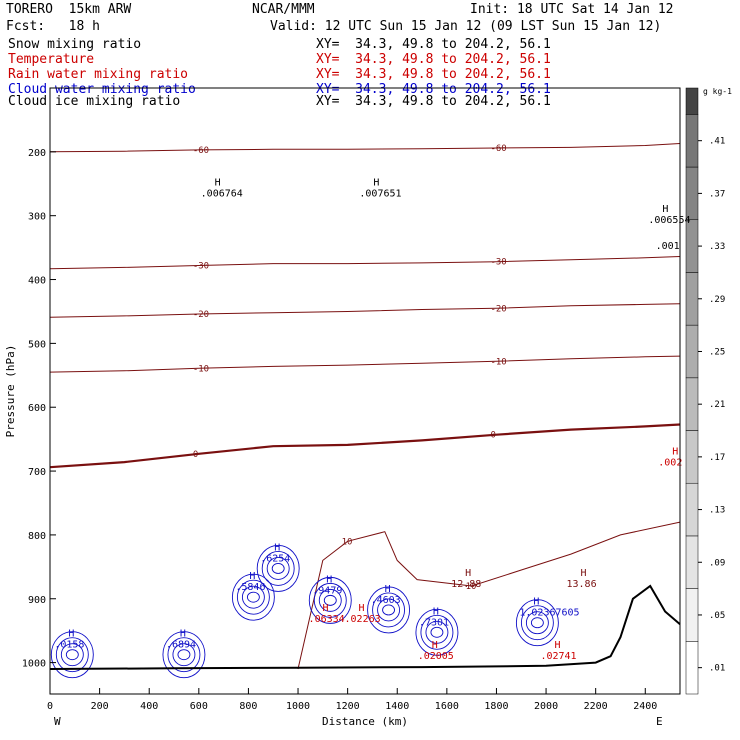 The height and width of the screenshot is (740, 740). What do you see at coordinates (717, 616) in the screenshot?
I see `colorbar-tick-label: .05` at bounding box center [717, 616].